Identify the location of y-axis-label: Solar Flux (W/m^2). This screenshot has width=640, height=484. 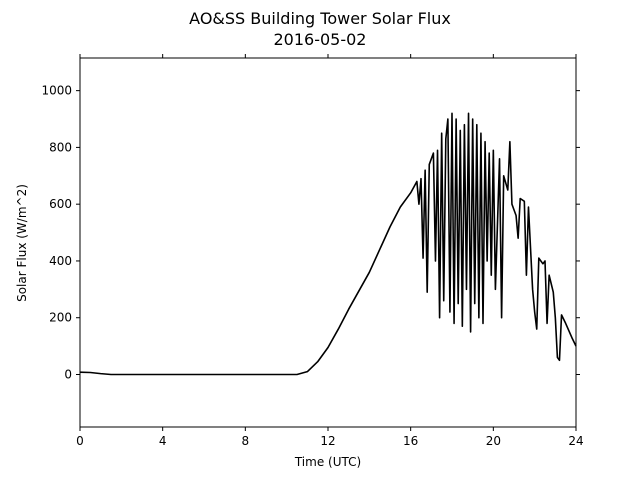
(22, 243).